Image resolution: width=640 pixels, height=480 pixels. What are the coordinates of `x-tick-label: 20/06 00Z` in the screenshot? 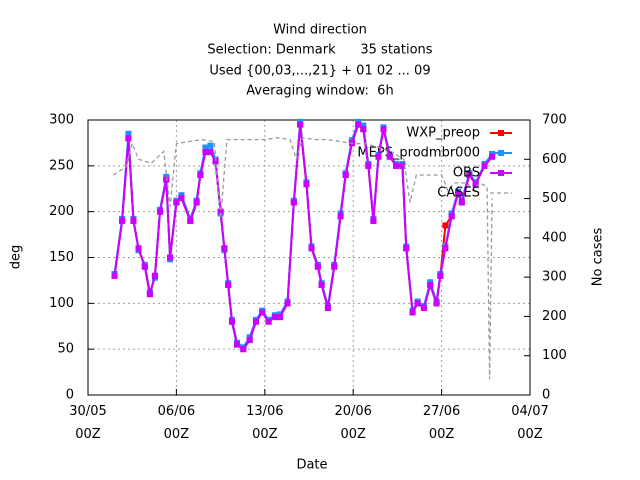 It's located at (353, 423).